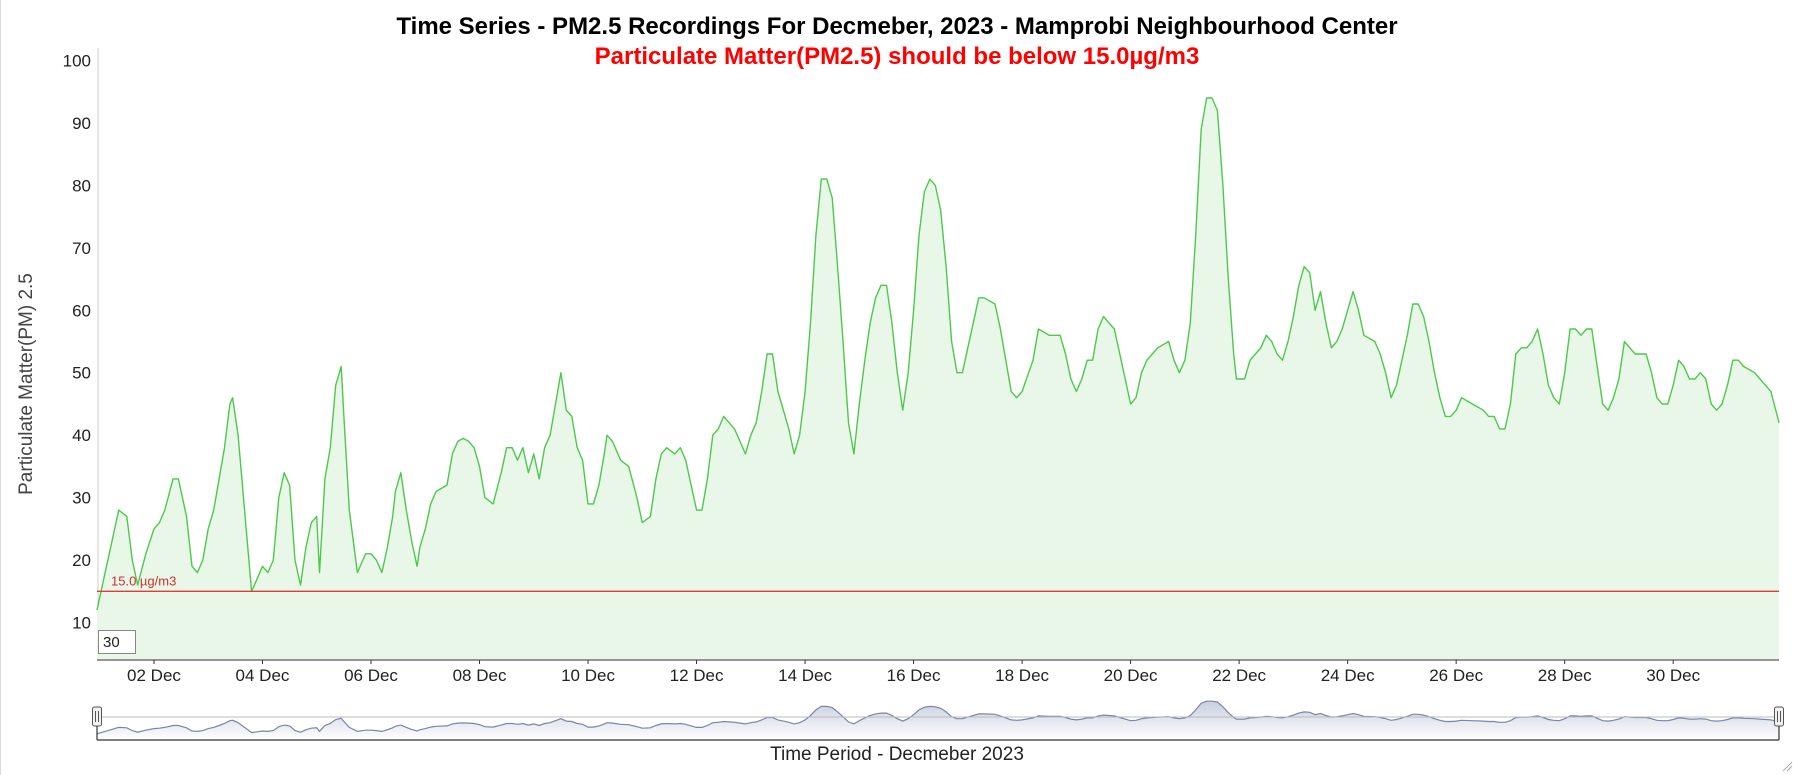 The height and width of the screenshot is (775, 1793). What do you see at coordinates (805, 675) in the screenshot?
I see `x-tick-label: 14 Dec` at bounding box center [805, 675].